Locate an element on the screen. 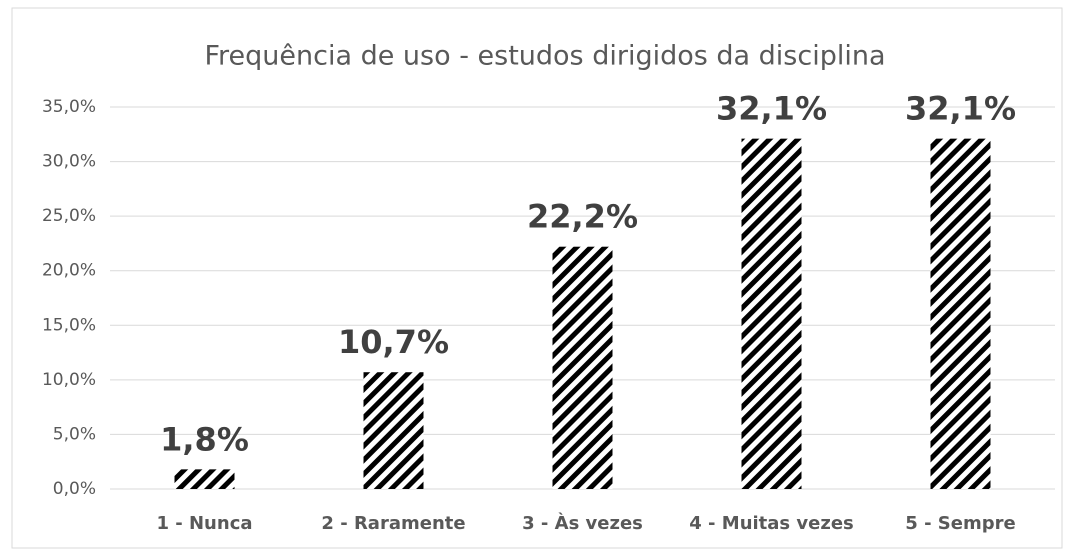 Image resolution: width=1070 pixels, height=551 pixels. x-tick-label: 3 - Às vezes is located at coordinates (582, 523).